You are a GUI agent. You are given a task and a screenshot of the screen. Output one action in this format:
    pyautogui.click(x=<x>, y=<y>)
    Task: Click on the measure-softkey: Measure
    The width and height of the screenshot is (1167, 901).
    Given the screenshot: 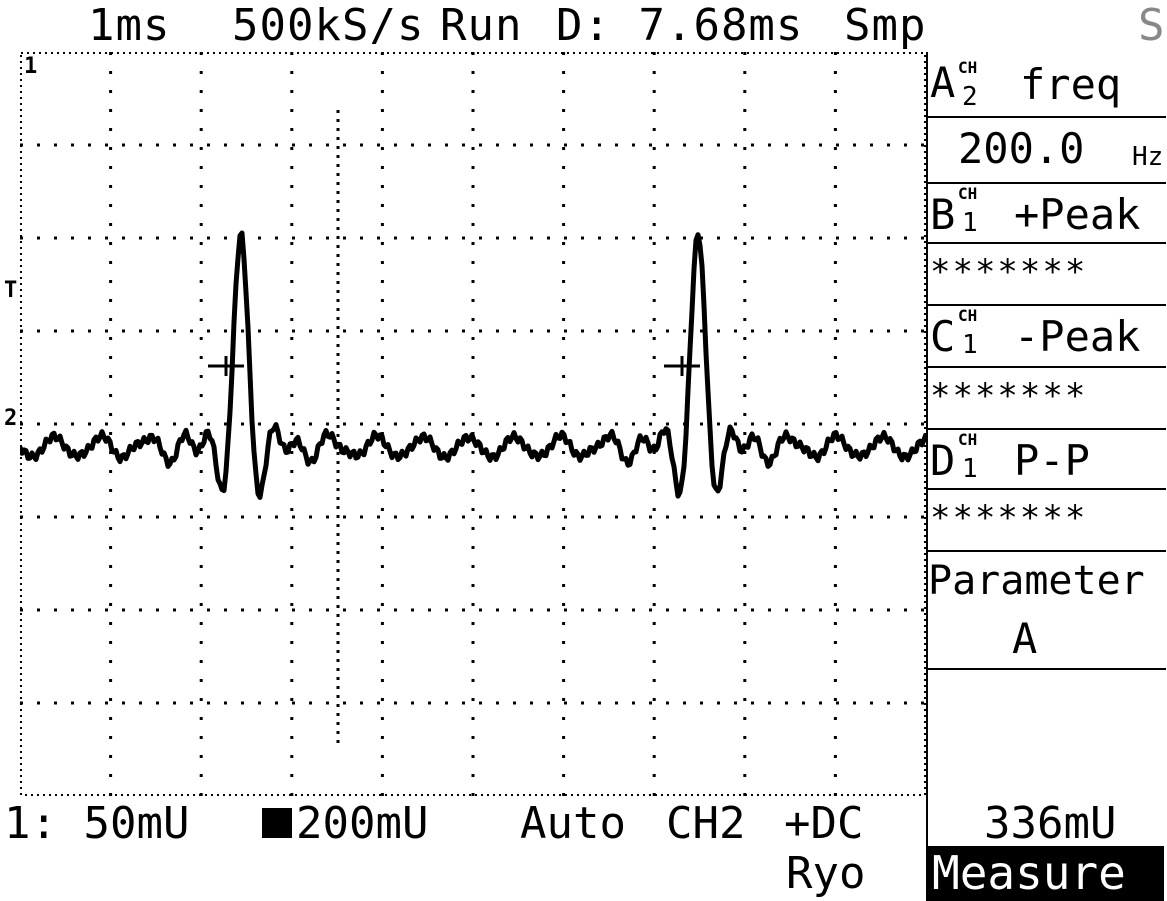 What is the action you would take?
    pyautogui.click(x=1045, y=873)
    